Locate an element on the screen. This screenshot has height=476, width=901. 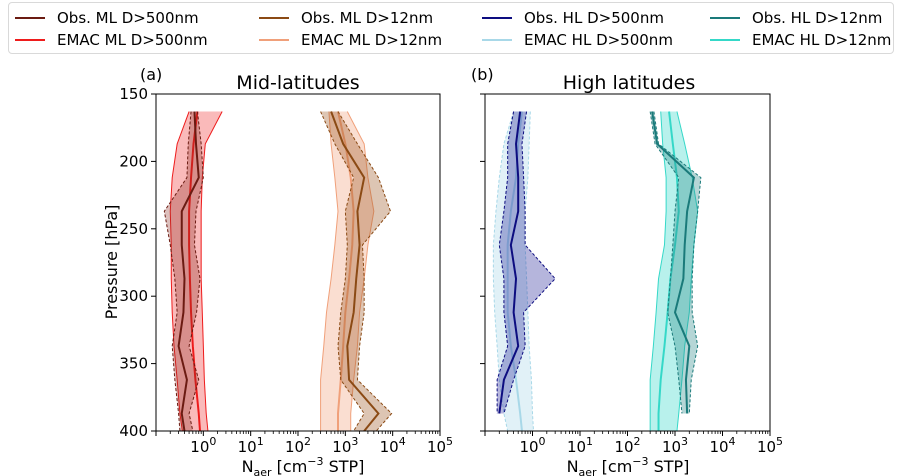
legend-label: Obs. HL D>500nm is located at coordinates (594, 18).